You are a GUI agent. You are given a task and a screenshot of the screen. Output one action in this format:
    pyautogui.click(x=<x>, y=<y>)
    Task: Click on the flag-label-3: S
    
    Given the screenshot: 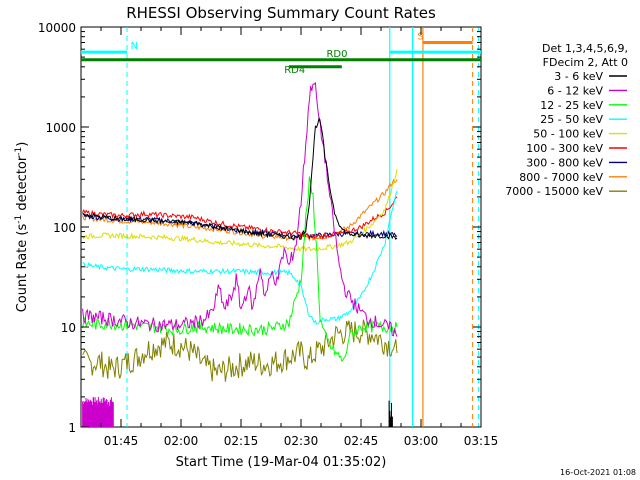 What is the action you would take?
    pyautogui.click(x=420, y=36)
    